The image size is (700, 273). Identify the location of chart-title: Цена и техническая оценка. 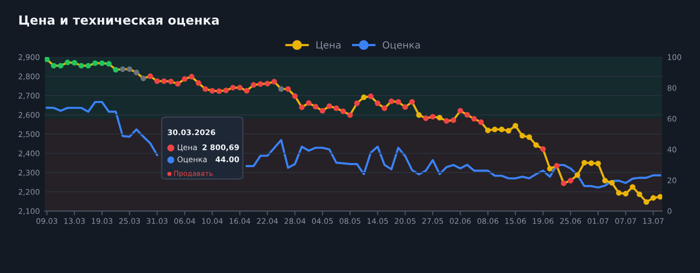
(119, 21).